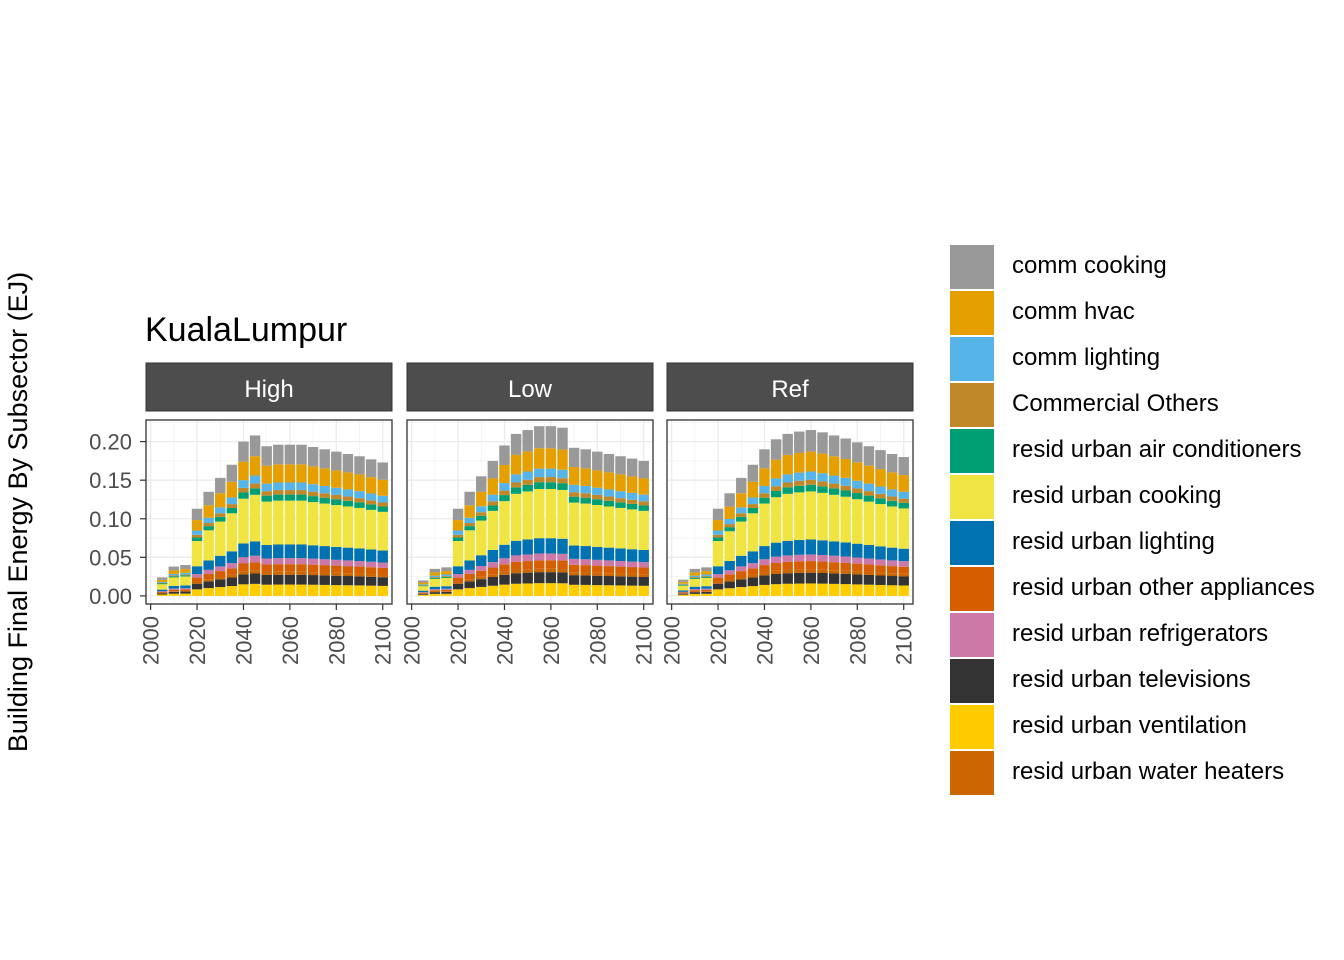  Describe the element at coordinates (1129, 725) in the screenshot. I see `legend-label: resid urban ventilation` at that location.